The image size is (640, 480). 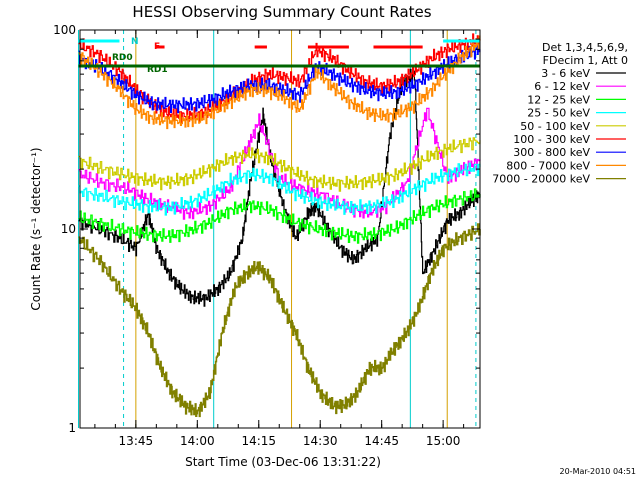 What do you see at coordinates (157, 47) in the screenshot?
I see `flag-label: F` at bounding box center [157, 47].